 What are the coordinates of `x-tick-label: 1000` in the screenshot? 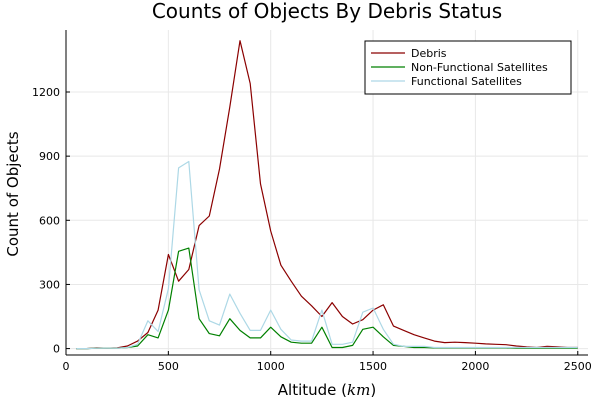 It's located at (271, 366).